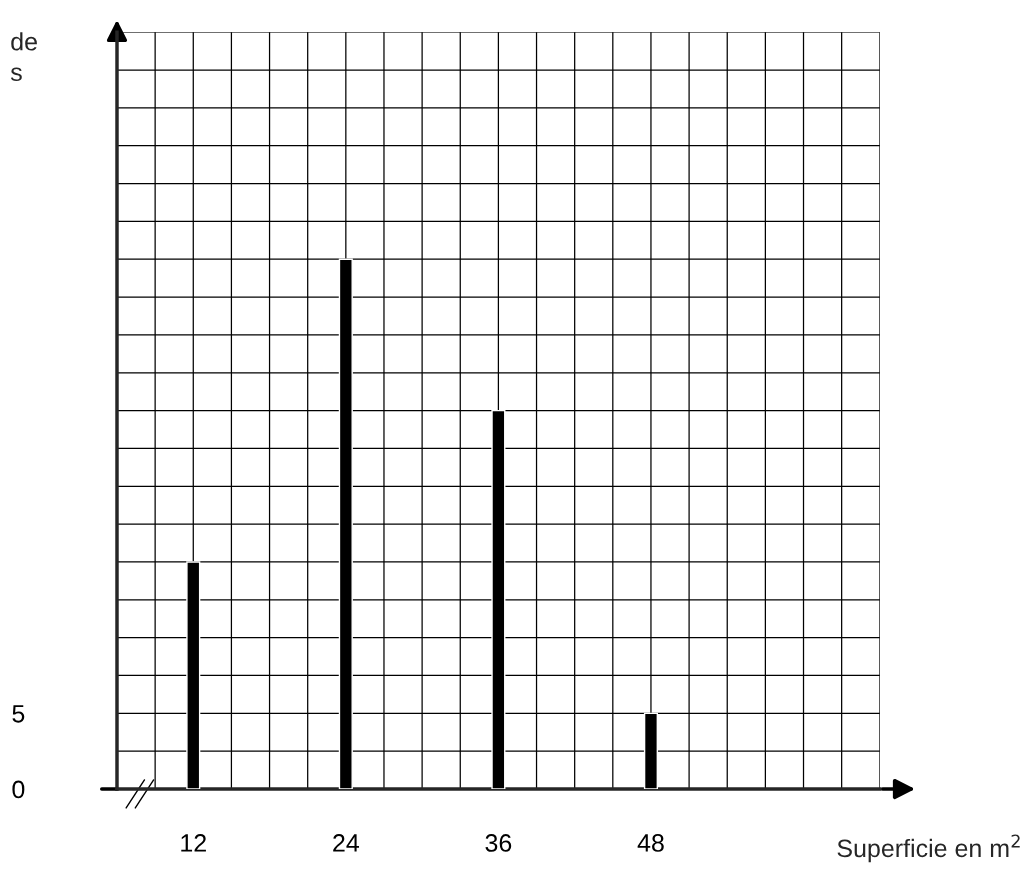 The width and height of the screenshot is (1029, 870). Describe the element at coordinates (346, 843) in the screenshot. I see `x-tick-label: 24` at that location.